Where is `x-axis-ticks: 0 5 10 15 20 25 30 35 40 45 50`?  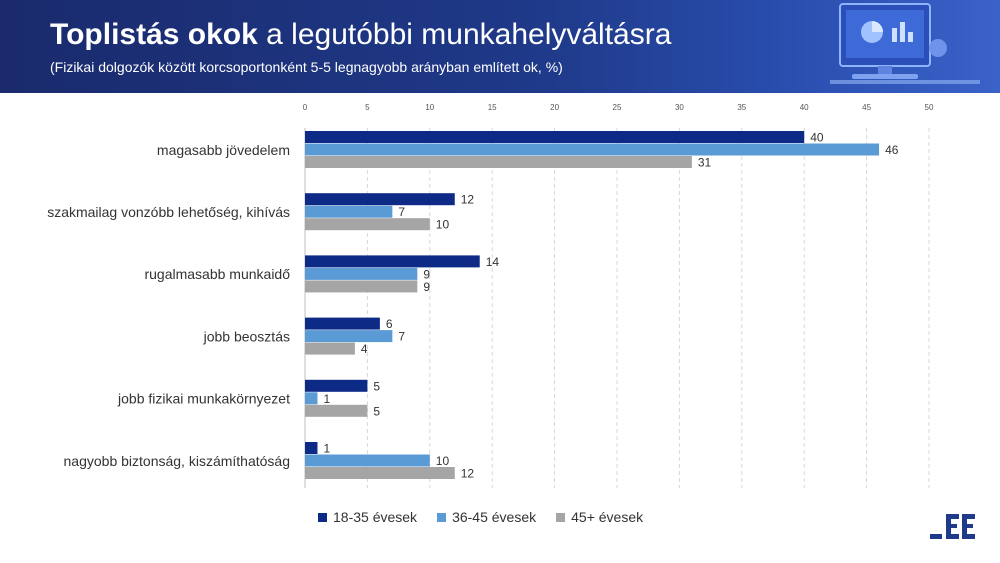
x-axis-ticks: 0 5 10 15 20 25 30 35 40 45 50 is located at coordinates (618, 107).